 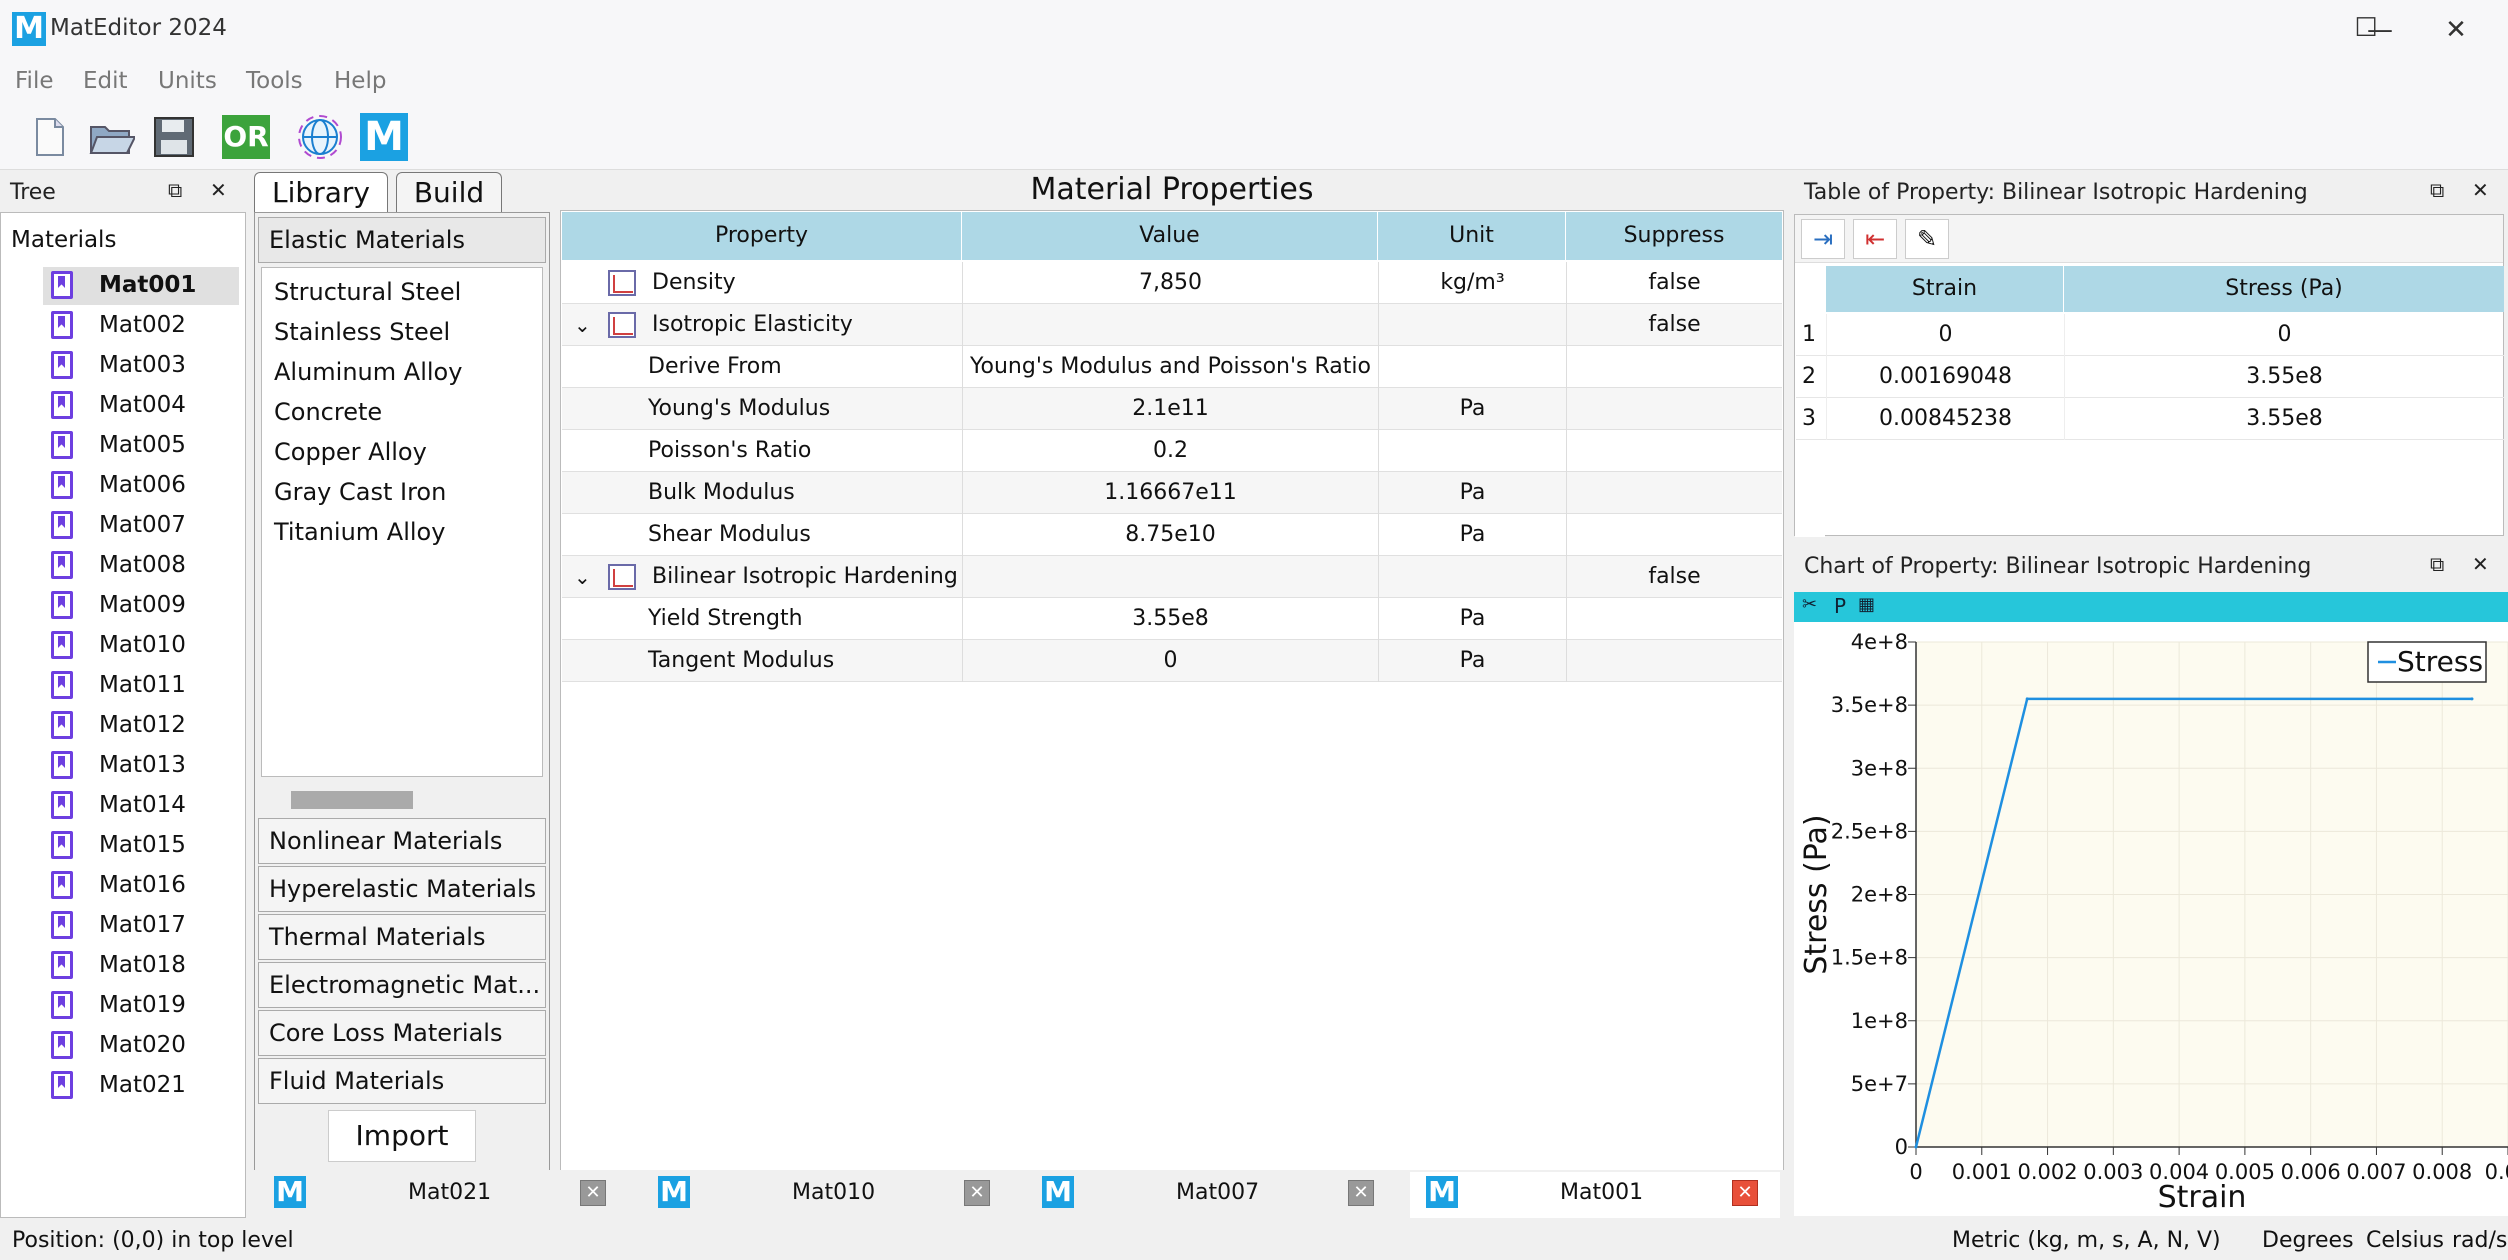 I want to click on or-button: OR, so click(x=246, y=137).